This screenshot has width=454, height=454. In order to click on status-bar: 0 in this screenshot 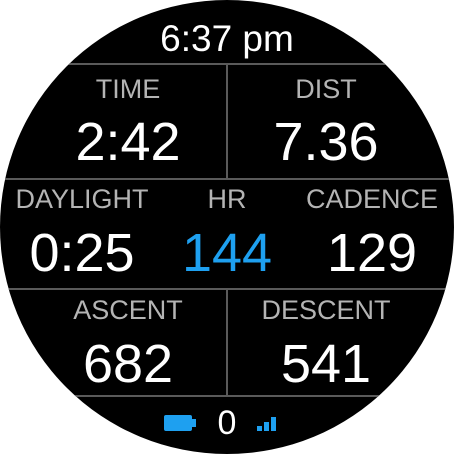, I will do `click(227, 423)`.